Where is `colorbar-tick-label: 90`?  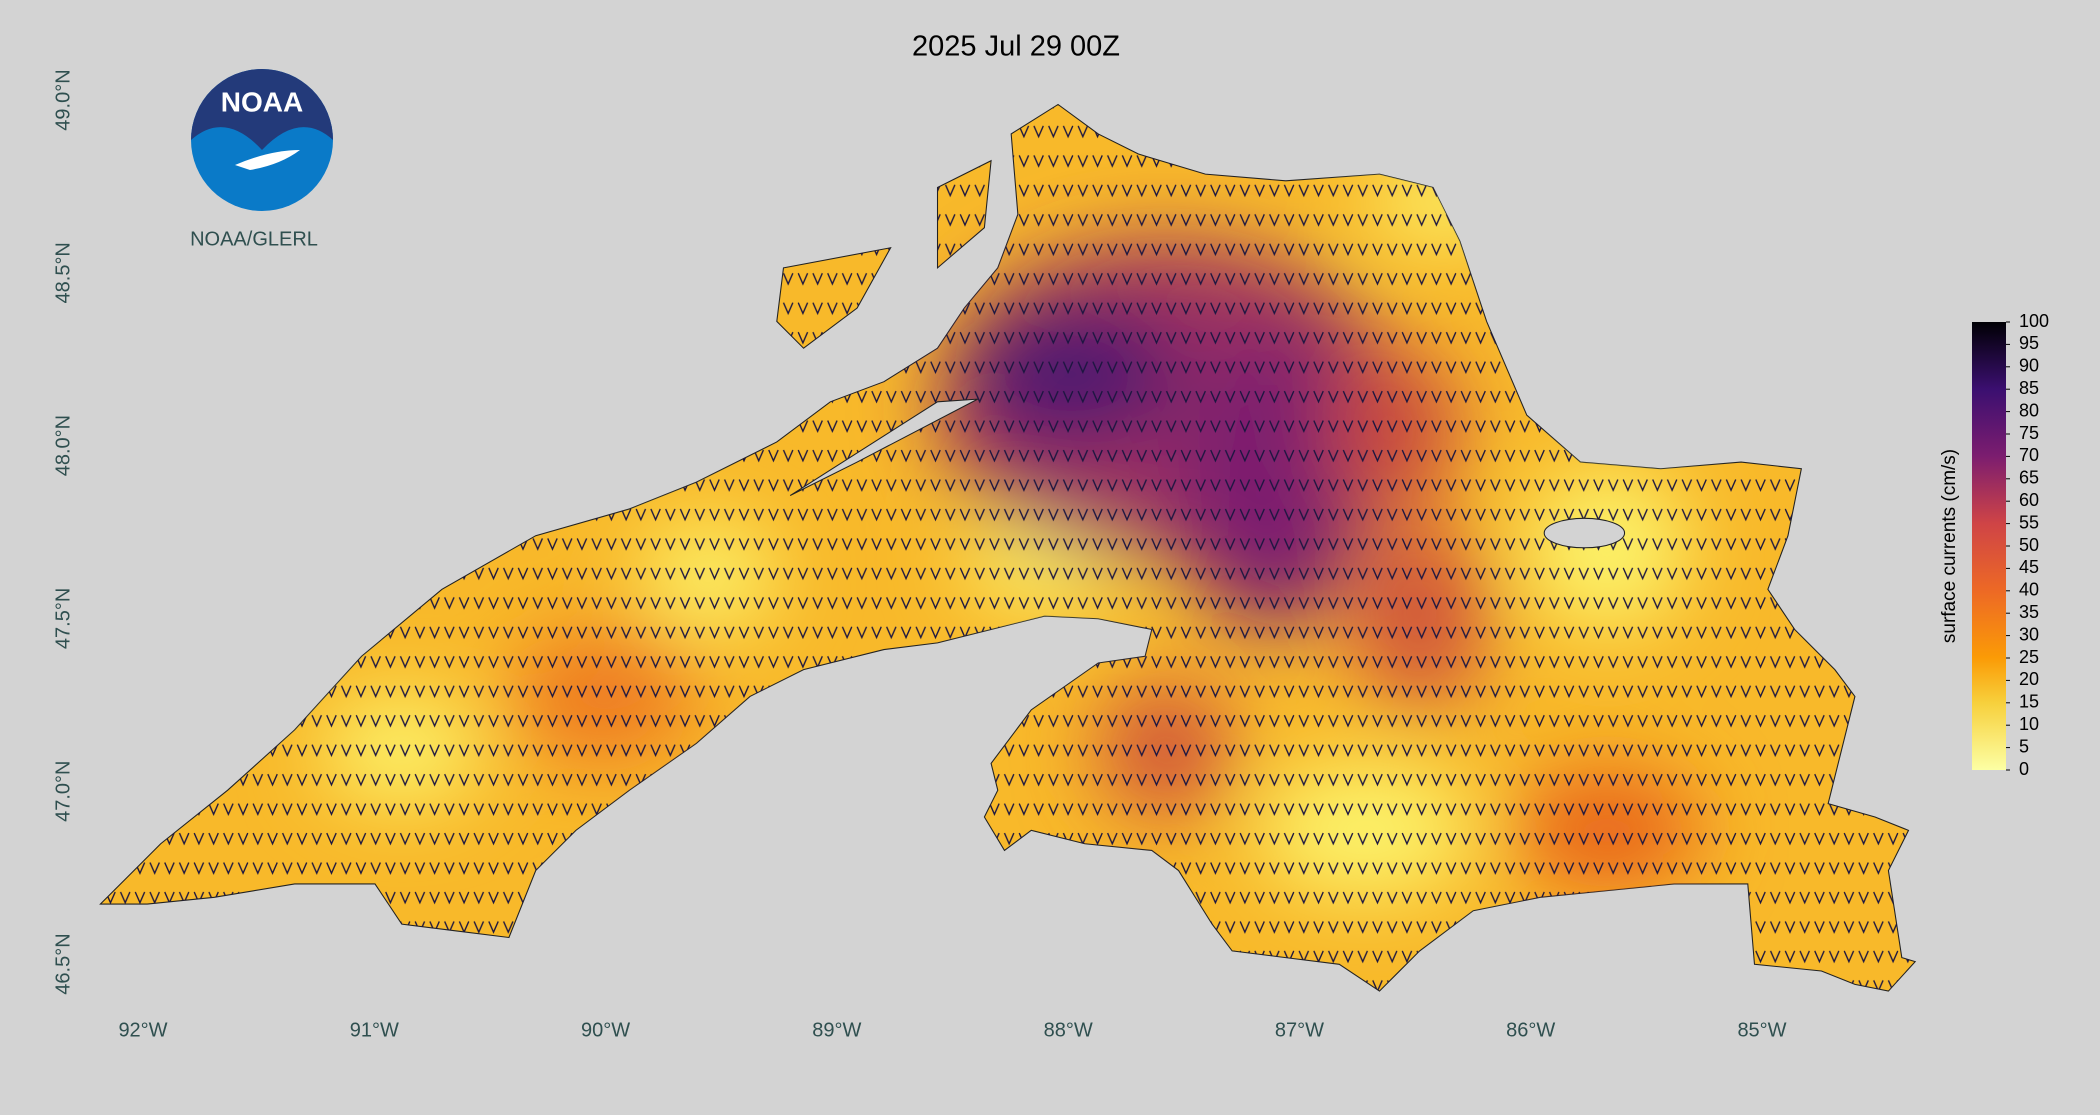 colorbar-tick-label: 90 is located at coordinates (2029, 366).